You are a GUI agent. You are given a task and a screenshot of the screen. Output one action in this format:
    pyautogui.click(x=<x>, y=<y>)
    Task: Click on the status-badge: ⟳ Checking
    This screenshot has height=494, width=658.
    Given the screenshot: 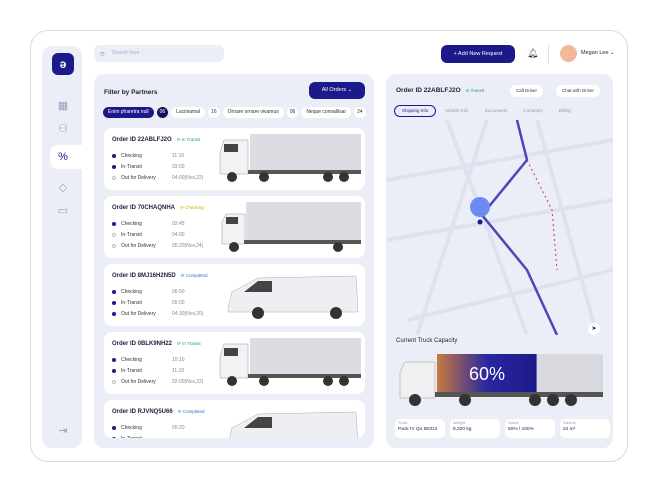 What is the action you would take?
    pyautogui.click(x=192, y=207)
    